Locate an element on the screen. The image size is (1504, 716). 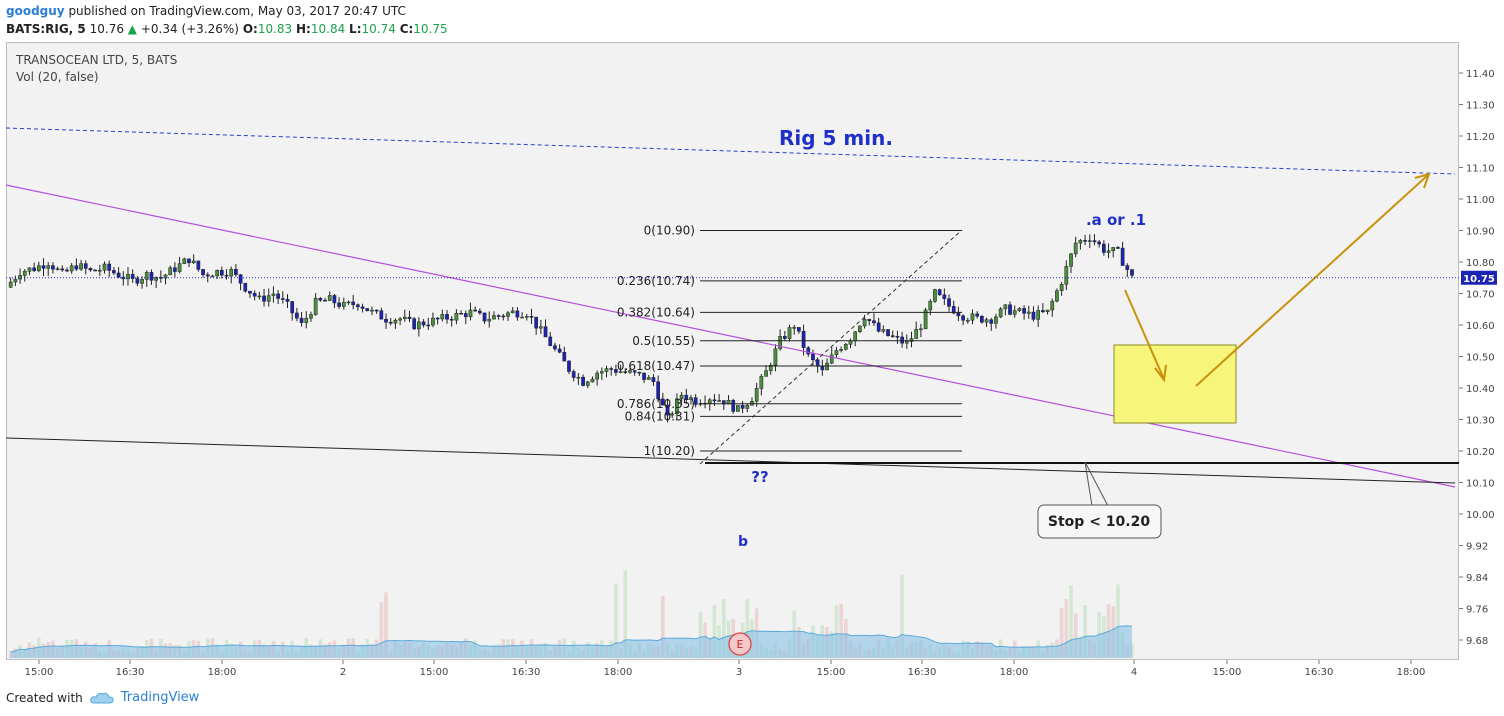
up-arrow-line is located at coordinates (1312, 280).